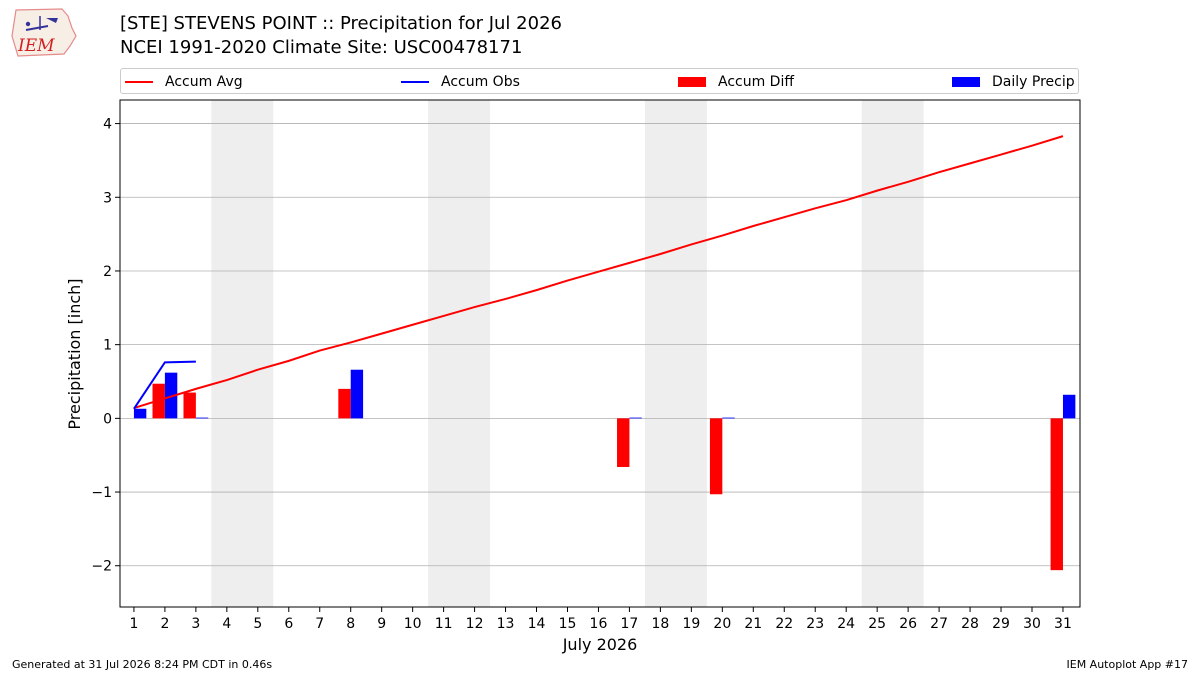  I want to click on y-tick-label: 3, so click(107, 198).